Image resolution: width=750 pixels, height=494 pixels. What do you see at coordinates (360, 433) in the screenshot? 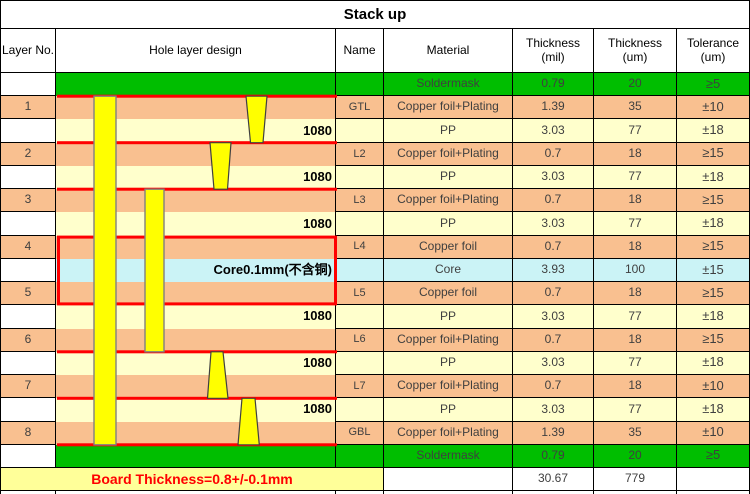
I see `name-cell: GBL` at bounding box center [360, 433].